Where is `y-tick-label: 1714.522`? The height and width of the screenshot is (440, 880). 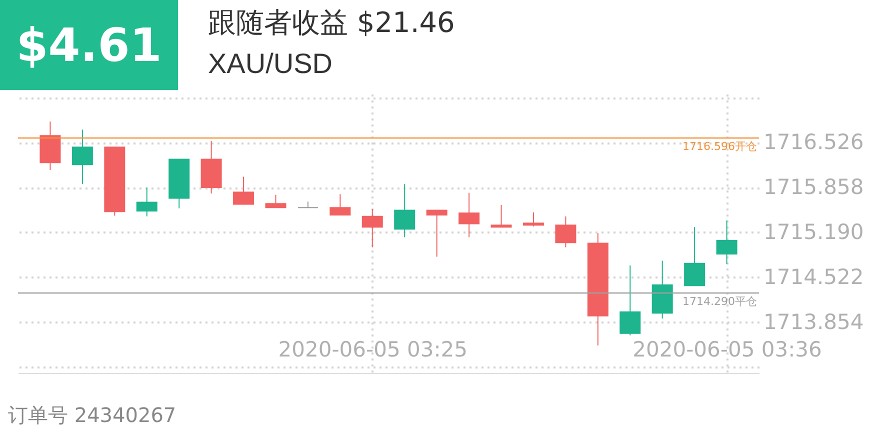 y-tick-label: 1714.522 is located at coordinates (814, 276).